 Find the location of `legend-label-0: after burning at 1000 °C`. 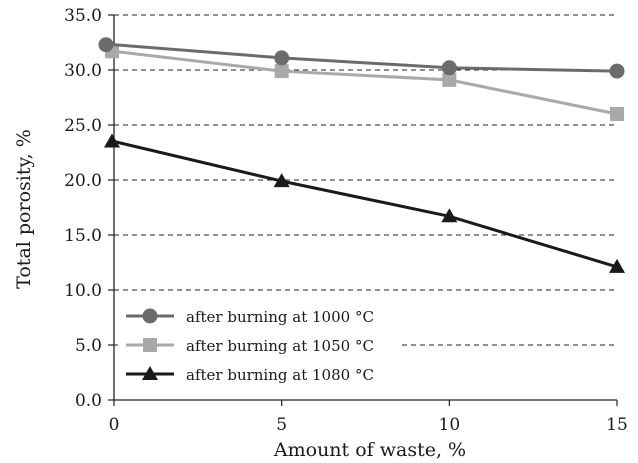

legend-label-0: after burning at 1000 °C is located at coordinates (280, 317).